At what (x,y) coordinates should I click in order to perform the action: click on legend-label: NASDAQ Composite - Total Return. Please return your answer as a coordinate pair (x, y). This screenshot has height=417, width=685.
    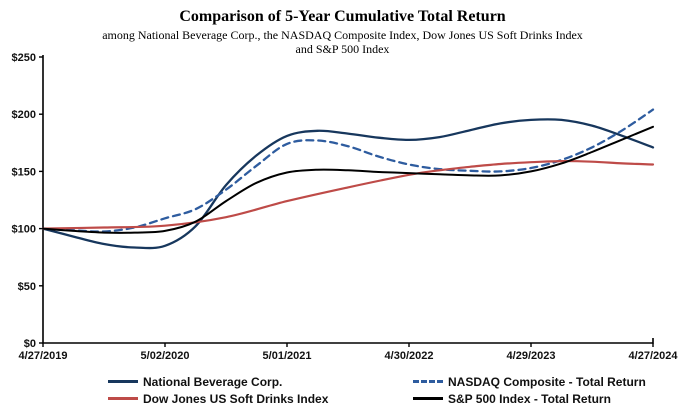
    Looking at the image, I should click on (547, 382).